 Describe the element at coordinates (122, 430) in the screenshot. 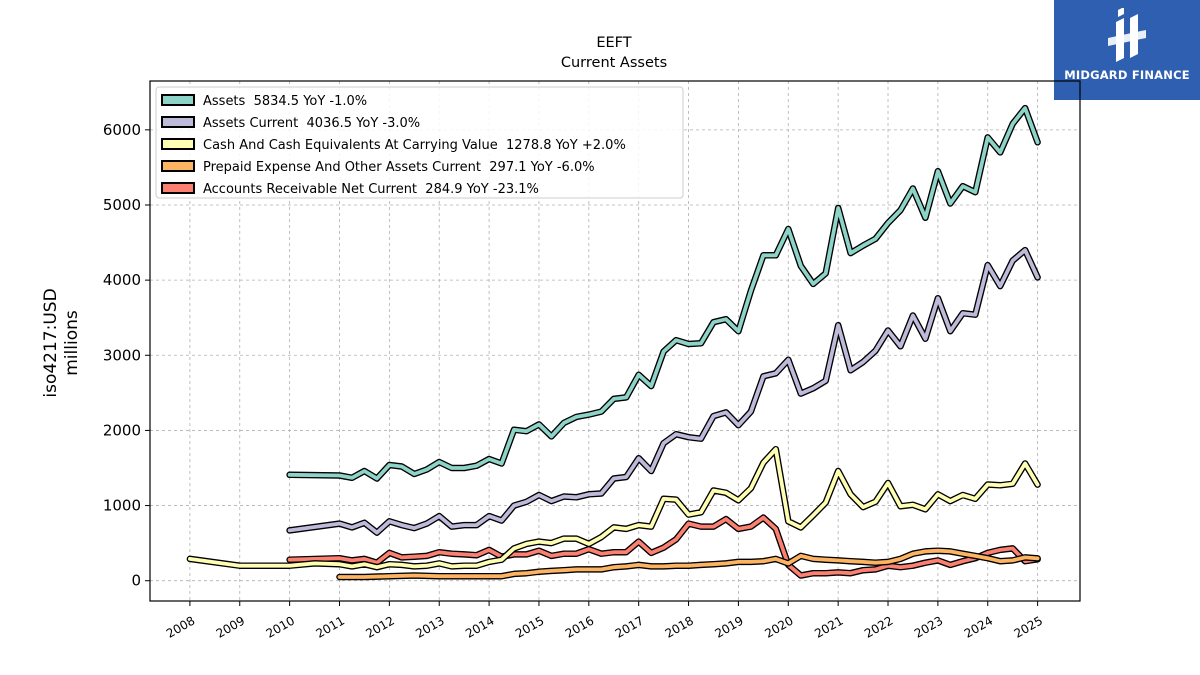

I see `y-tick-label: 2000` at that location.